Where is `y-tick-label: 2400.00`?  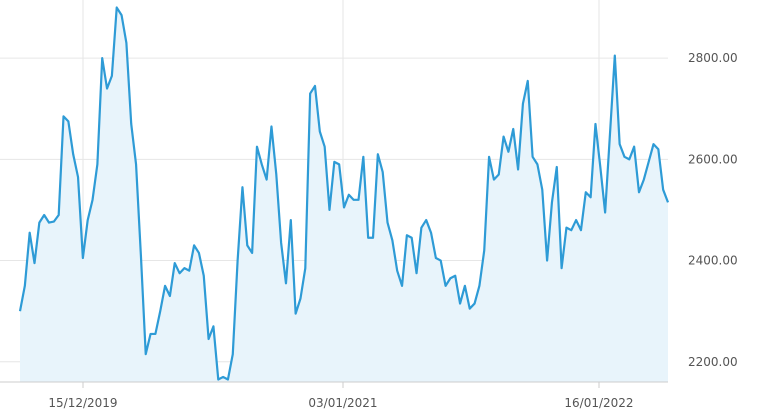
y-tick-label: 2400.00 is located at coordinates (713, 261).